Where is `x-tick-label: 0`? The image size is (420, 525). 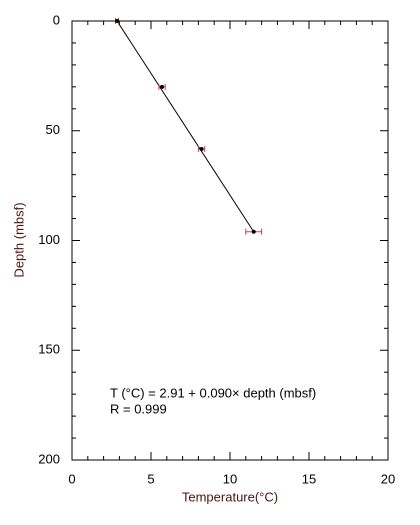
x-tick-label: 0 is located at coordinates (71, 478).